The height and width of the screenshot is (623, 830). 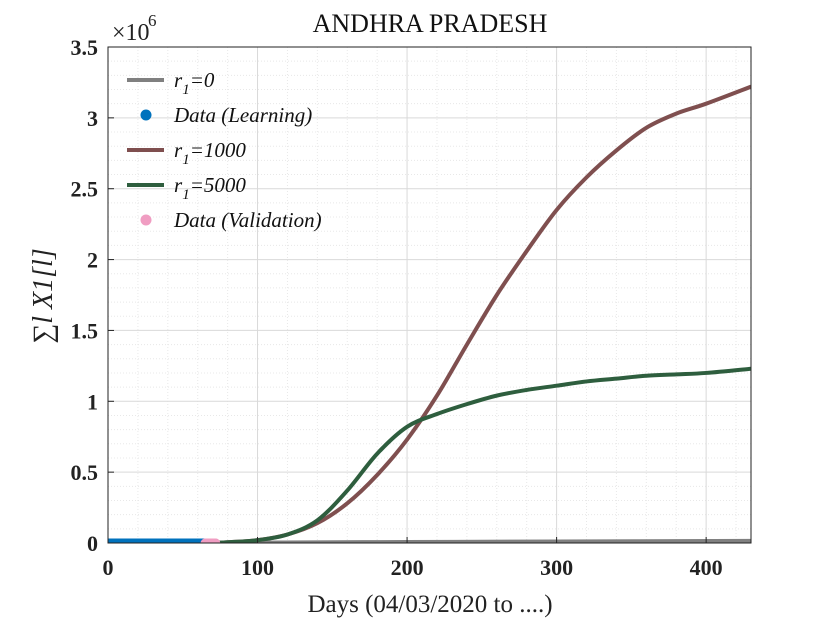 What do you see at coordinates (247, 220) in the screenshot?
I see `legend-label: Data (Validation)` at bounding box center [247, 220].